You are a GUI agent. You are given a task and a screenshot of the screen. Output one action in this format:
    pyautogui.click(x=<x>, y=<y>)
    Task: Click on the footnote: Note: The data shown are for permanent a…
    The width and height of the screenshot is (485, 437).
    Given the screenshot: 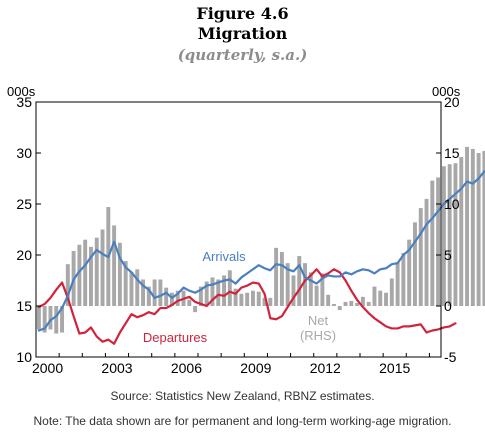 What is the action you would take?
    pyautogui.click(x=242, y=421)
    